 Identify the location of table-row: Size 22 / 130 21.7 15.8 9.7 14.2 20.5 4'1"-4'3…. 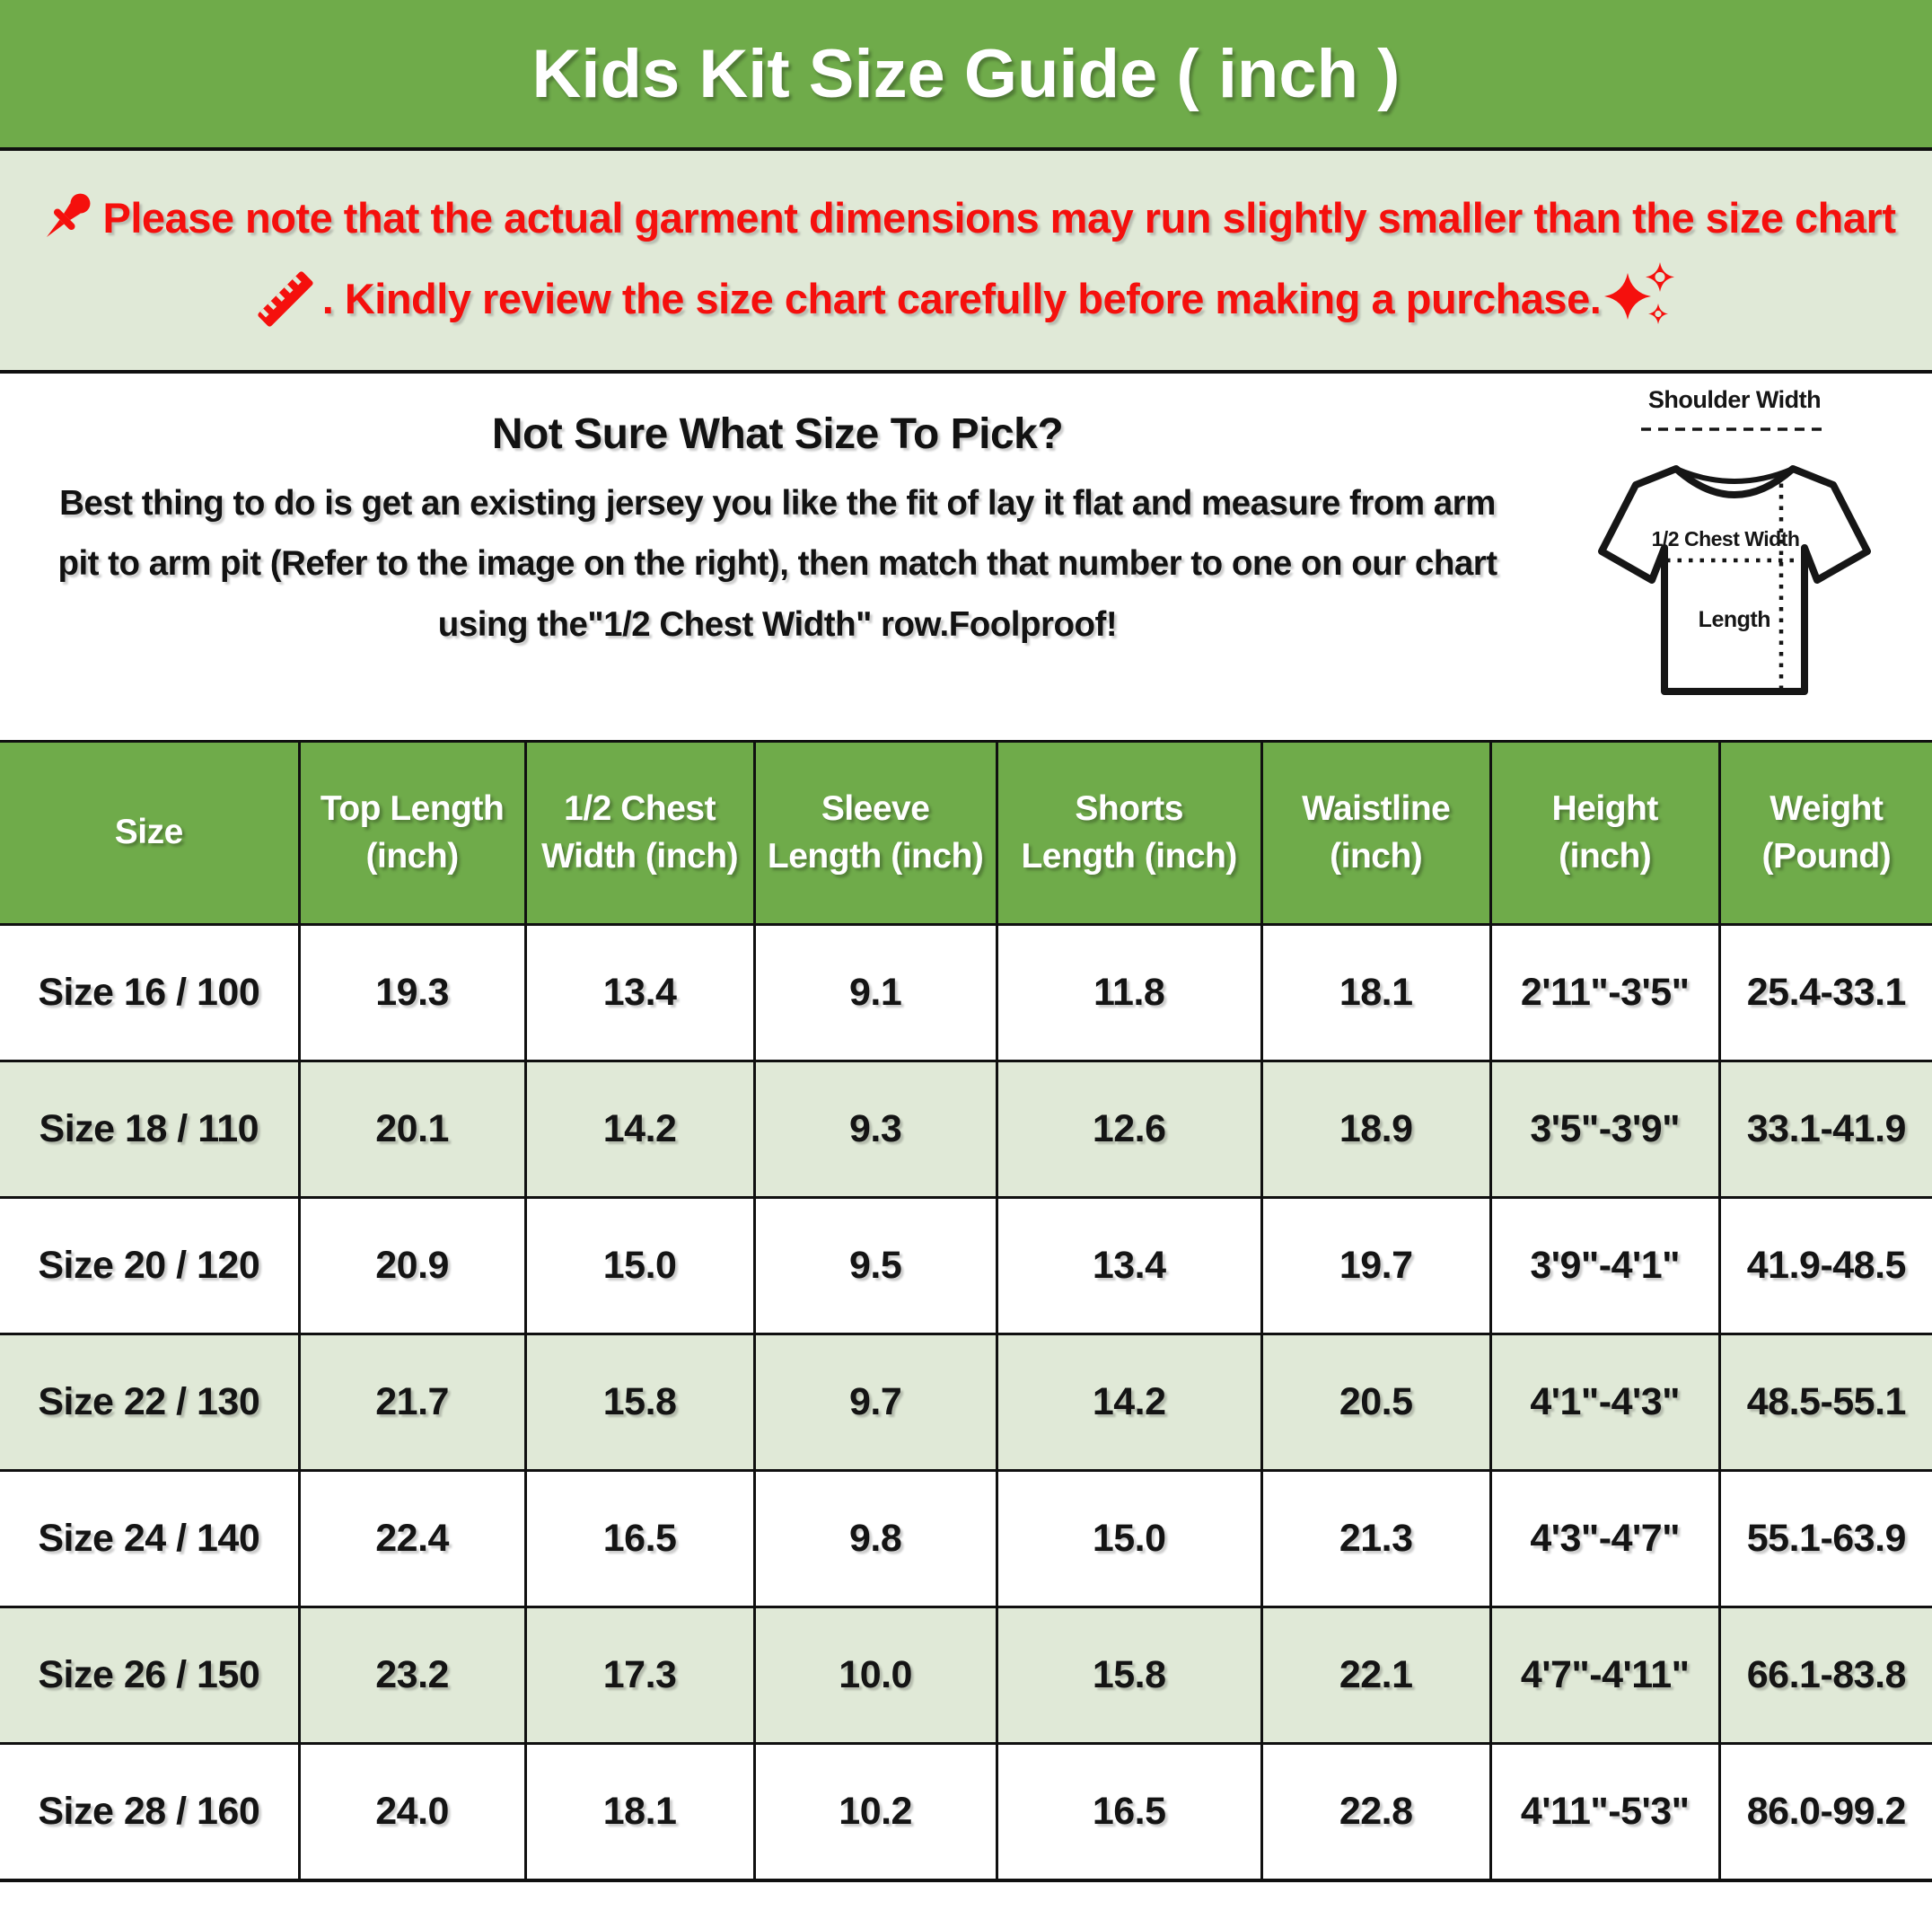
(966, 1403).